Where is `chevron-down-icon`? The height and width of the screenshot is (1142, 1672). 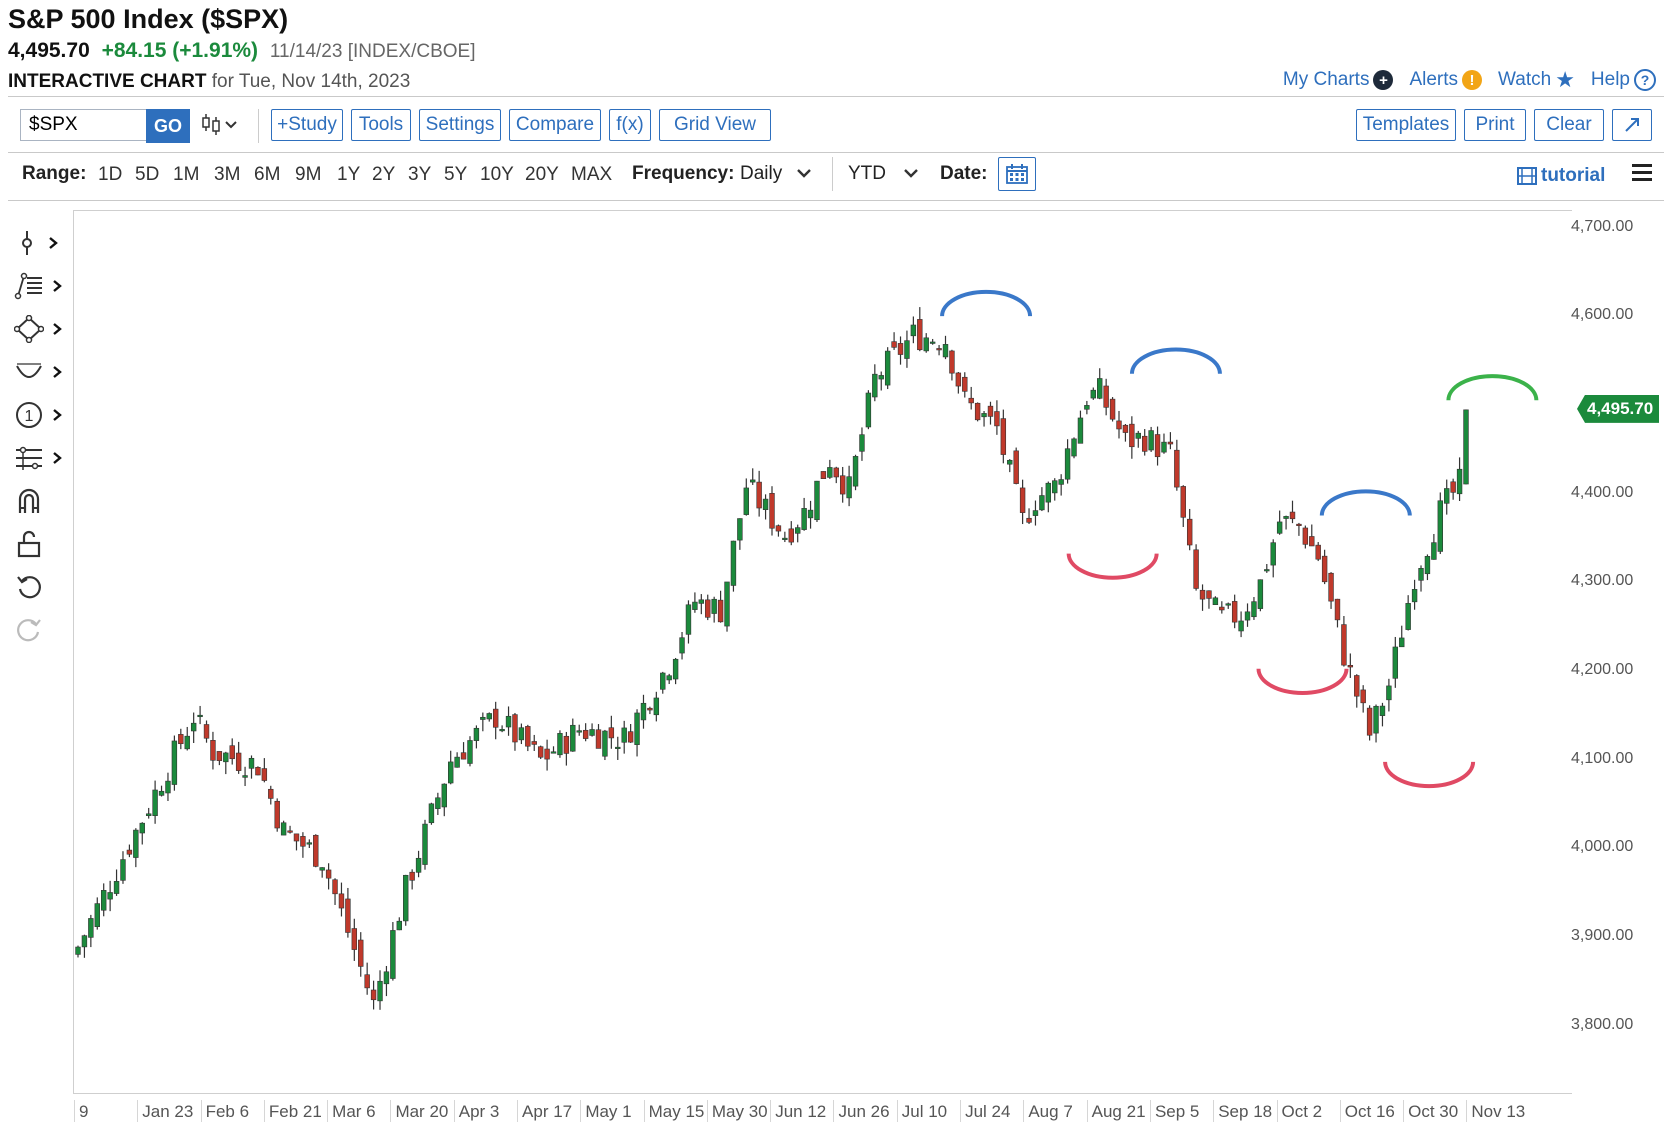
chevron-down-icon is located at coordinates (803, 173).